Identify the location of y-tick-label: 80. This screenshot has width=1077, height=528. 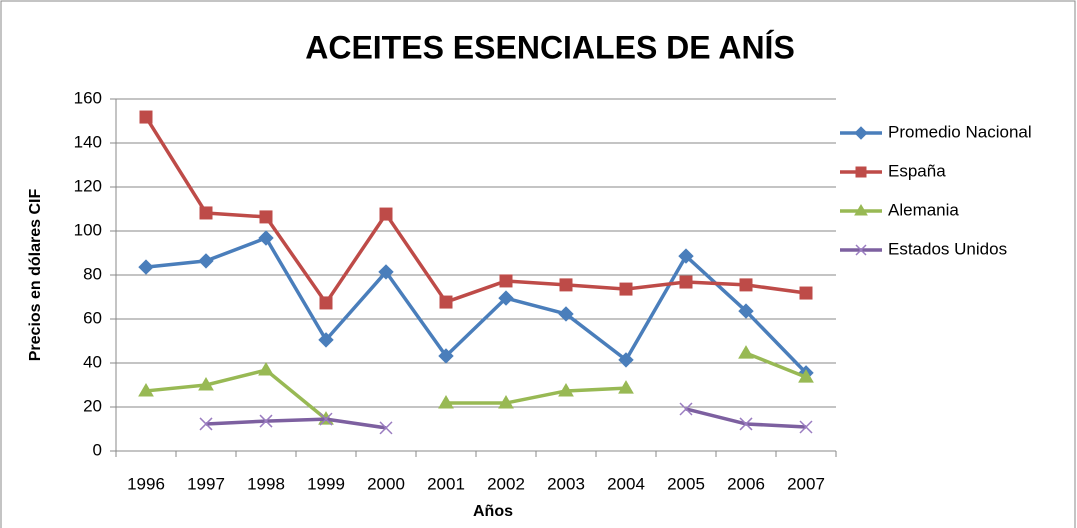
(92, 273).